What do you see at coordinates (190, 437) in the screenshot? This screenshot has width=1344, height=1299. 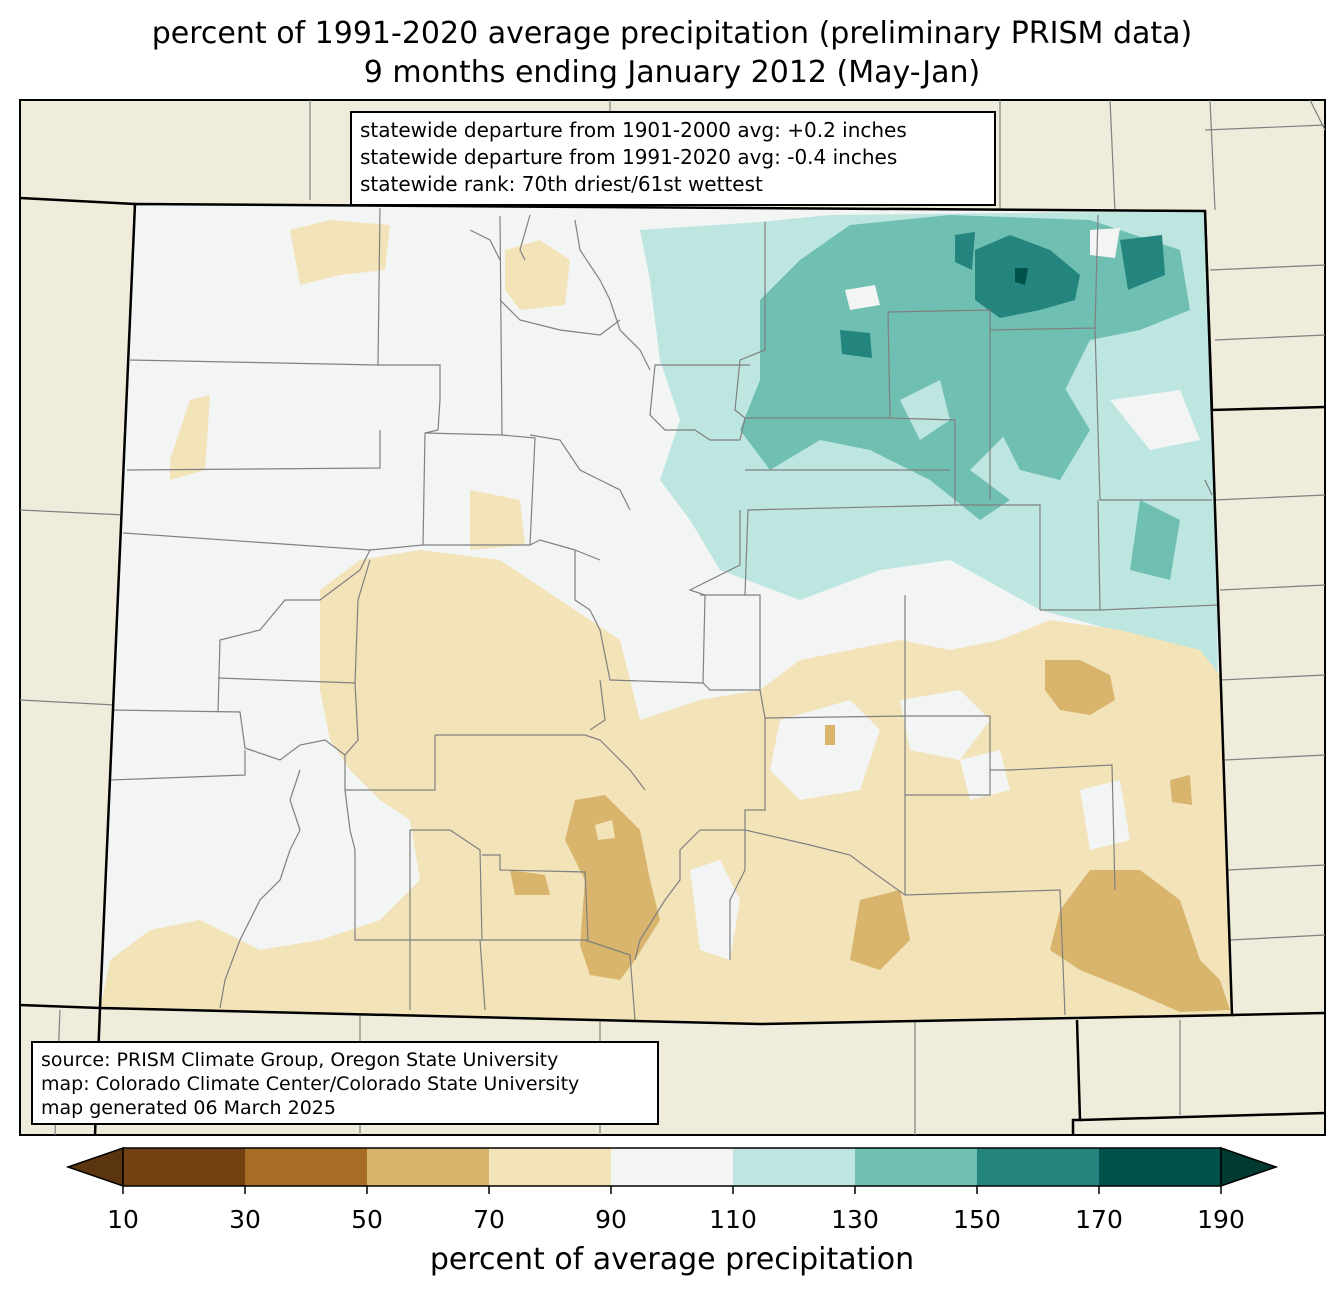 I see `region-70-90d` at bounding box center [190, 437].